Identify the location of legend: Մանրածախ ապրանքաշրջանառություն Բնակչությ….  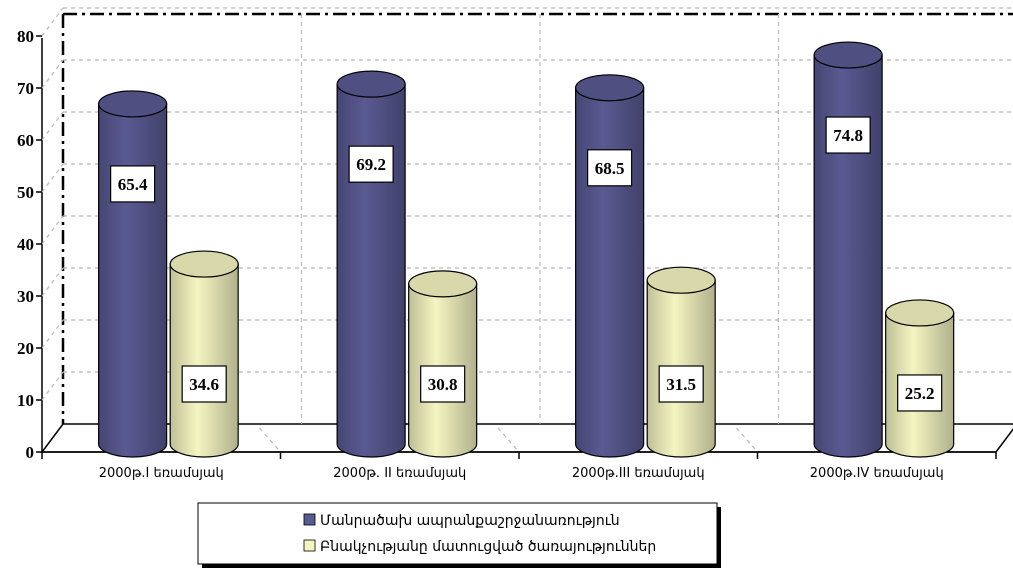
(459, 535).